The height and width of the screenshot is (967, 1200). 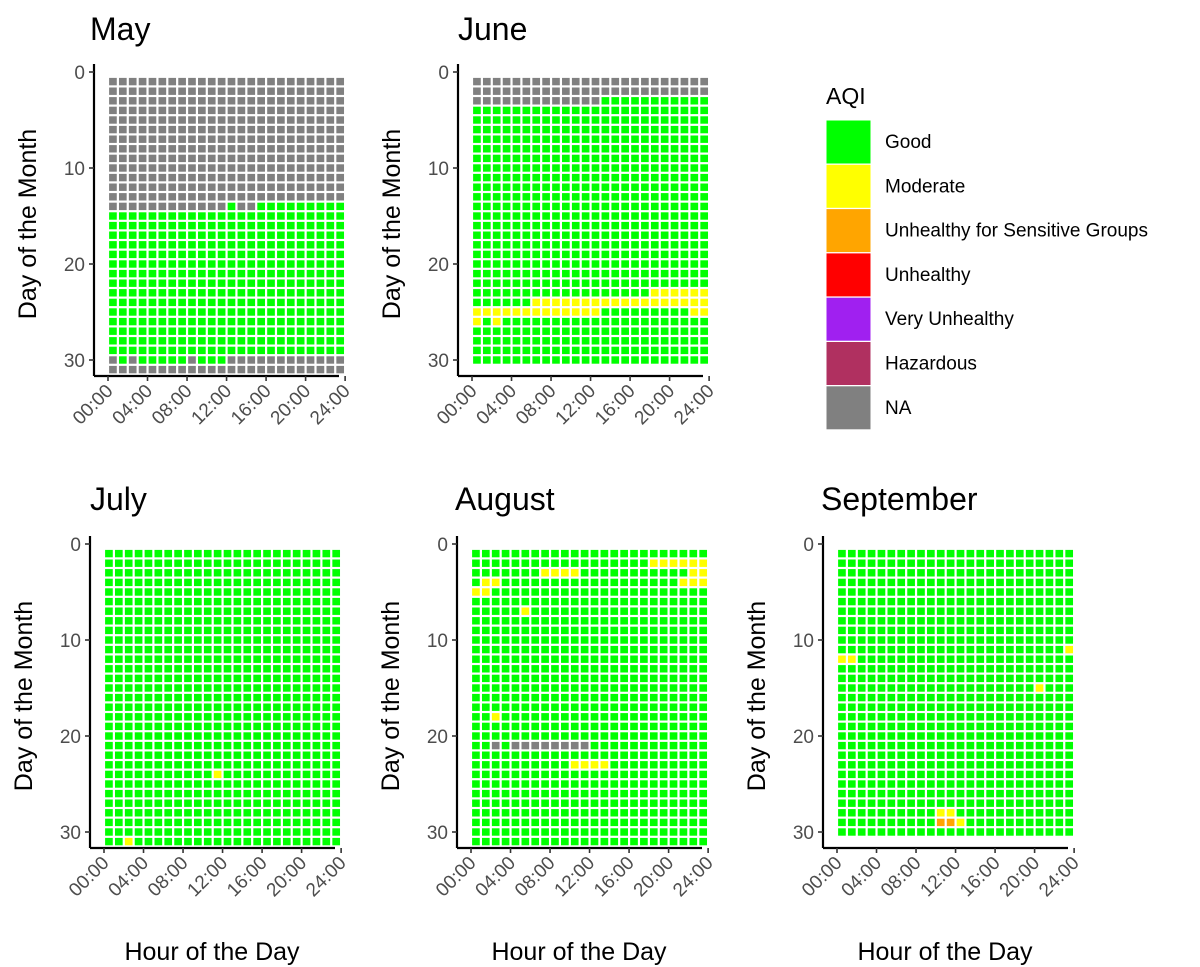 I want to click on y-tick-label: 30, so click(x=70, y=833).